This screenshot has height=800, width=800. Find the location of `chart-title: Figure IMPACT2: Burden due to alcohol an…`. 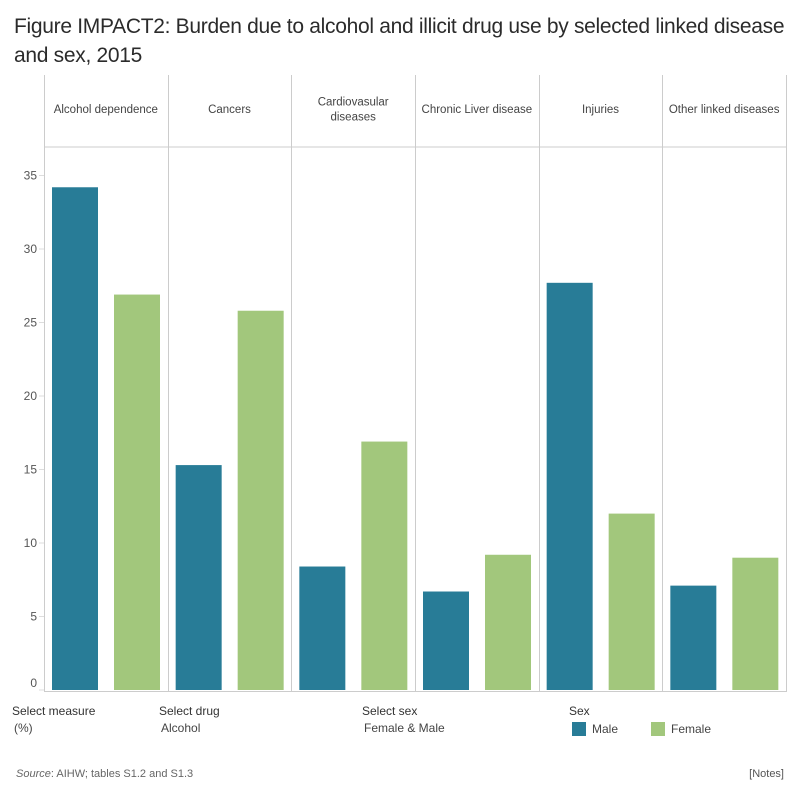

chart-title: Figure IMPACT2: Burden due to alcohol an… is located at coordinates (399, 41).